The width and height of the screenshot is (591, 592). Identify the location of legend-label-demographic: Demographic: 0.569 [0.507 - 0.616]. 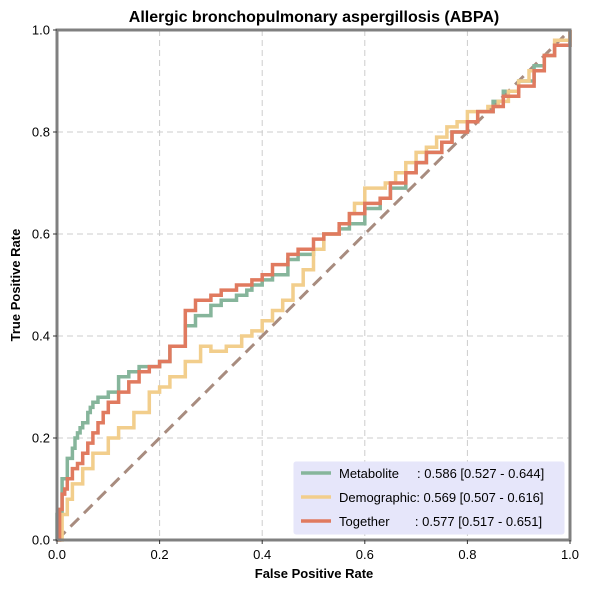
(441, 497).